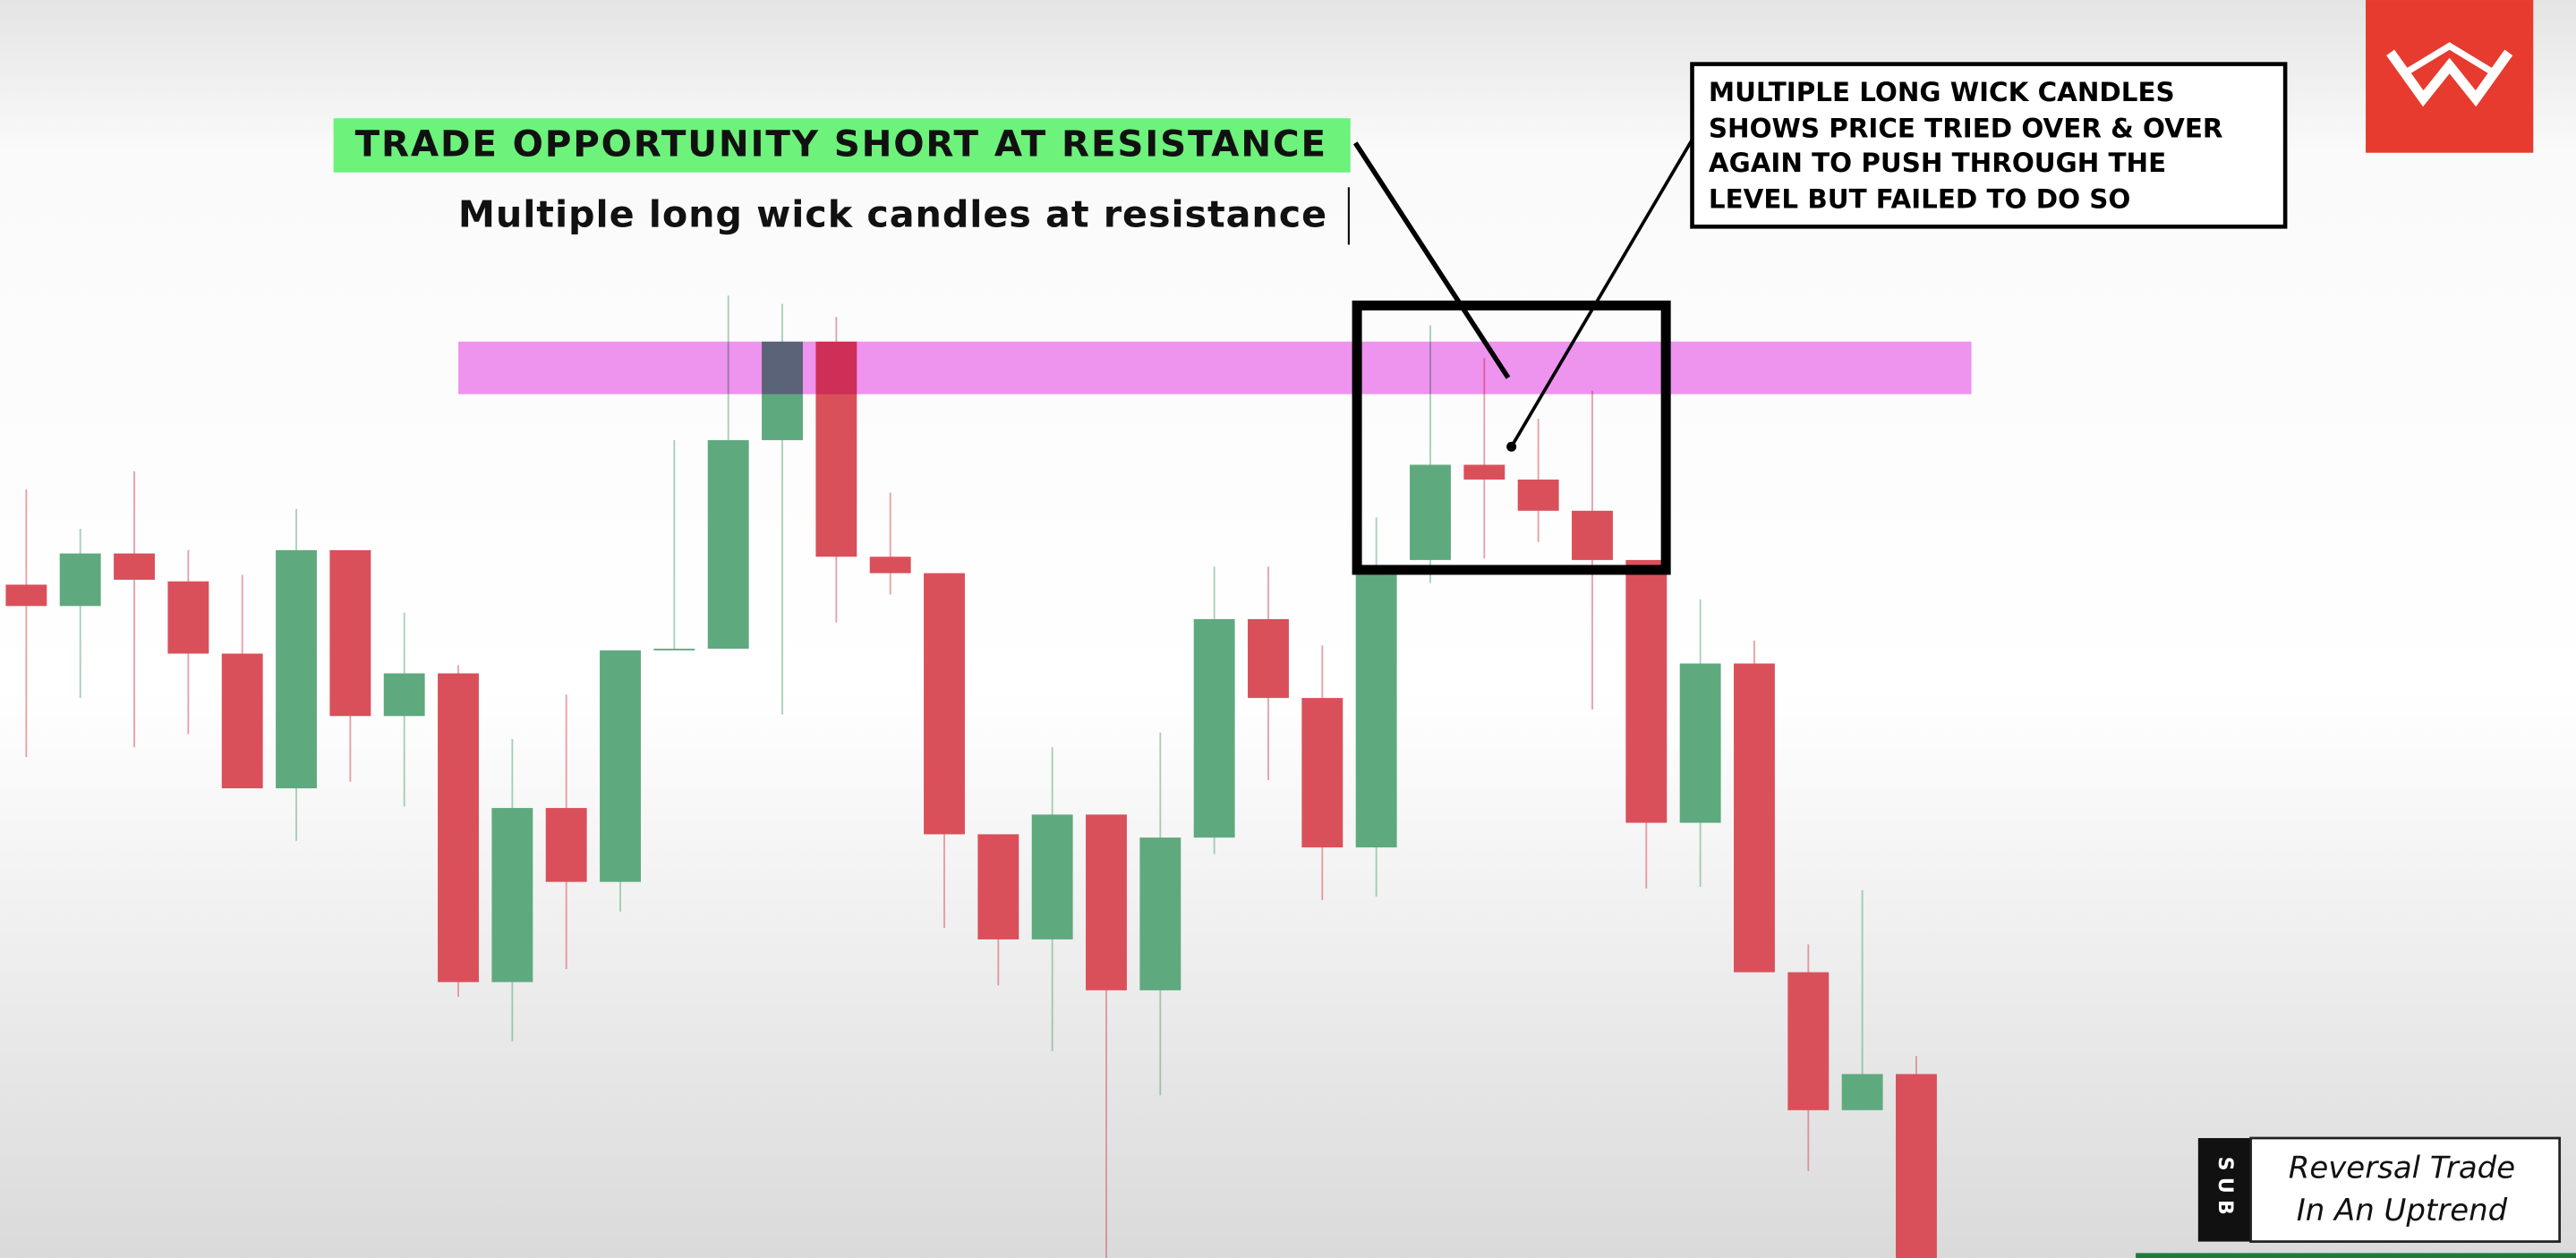 This screenshot has height=1258, width=2576. I want to click on logo, so click(2450, 76).